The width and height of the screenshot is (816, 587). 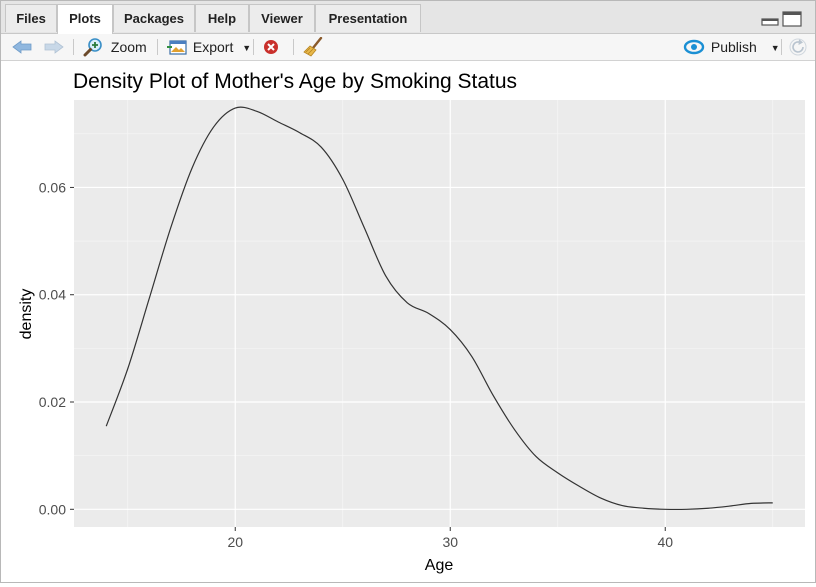 I want to click on tab-presentation: Presentation, so click(x=368, y=18).